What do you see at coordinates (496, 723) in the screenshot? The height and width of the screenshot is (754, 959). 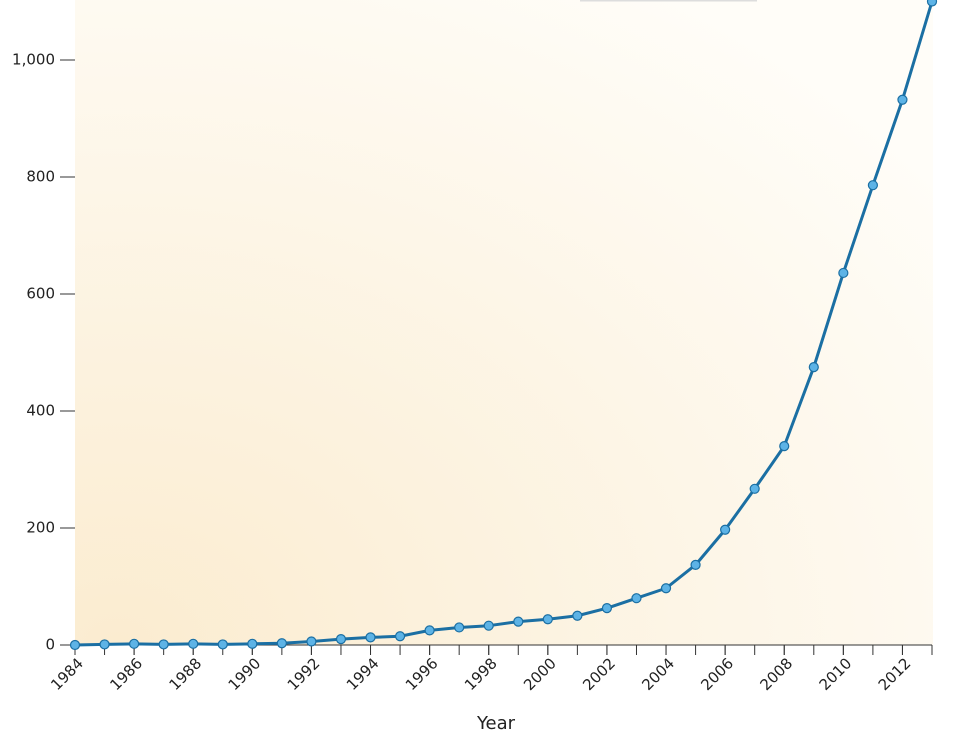 I see `x-axis-title: Year` at bounding box center [496, 723].